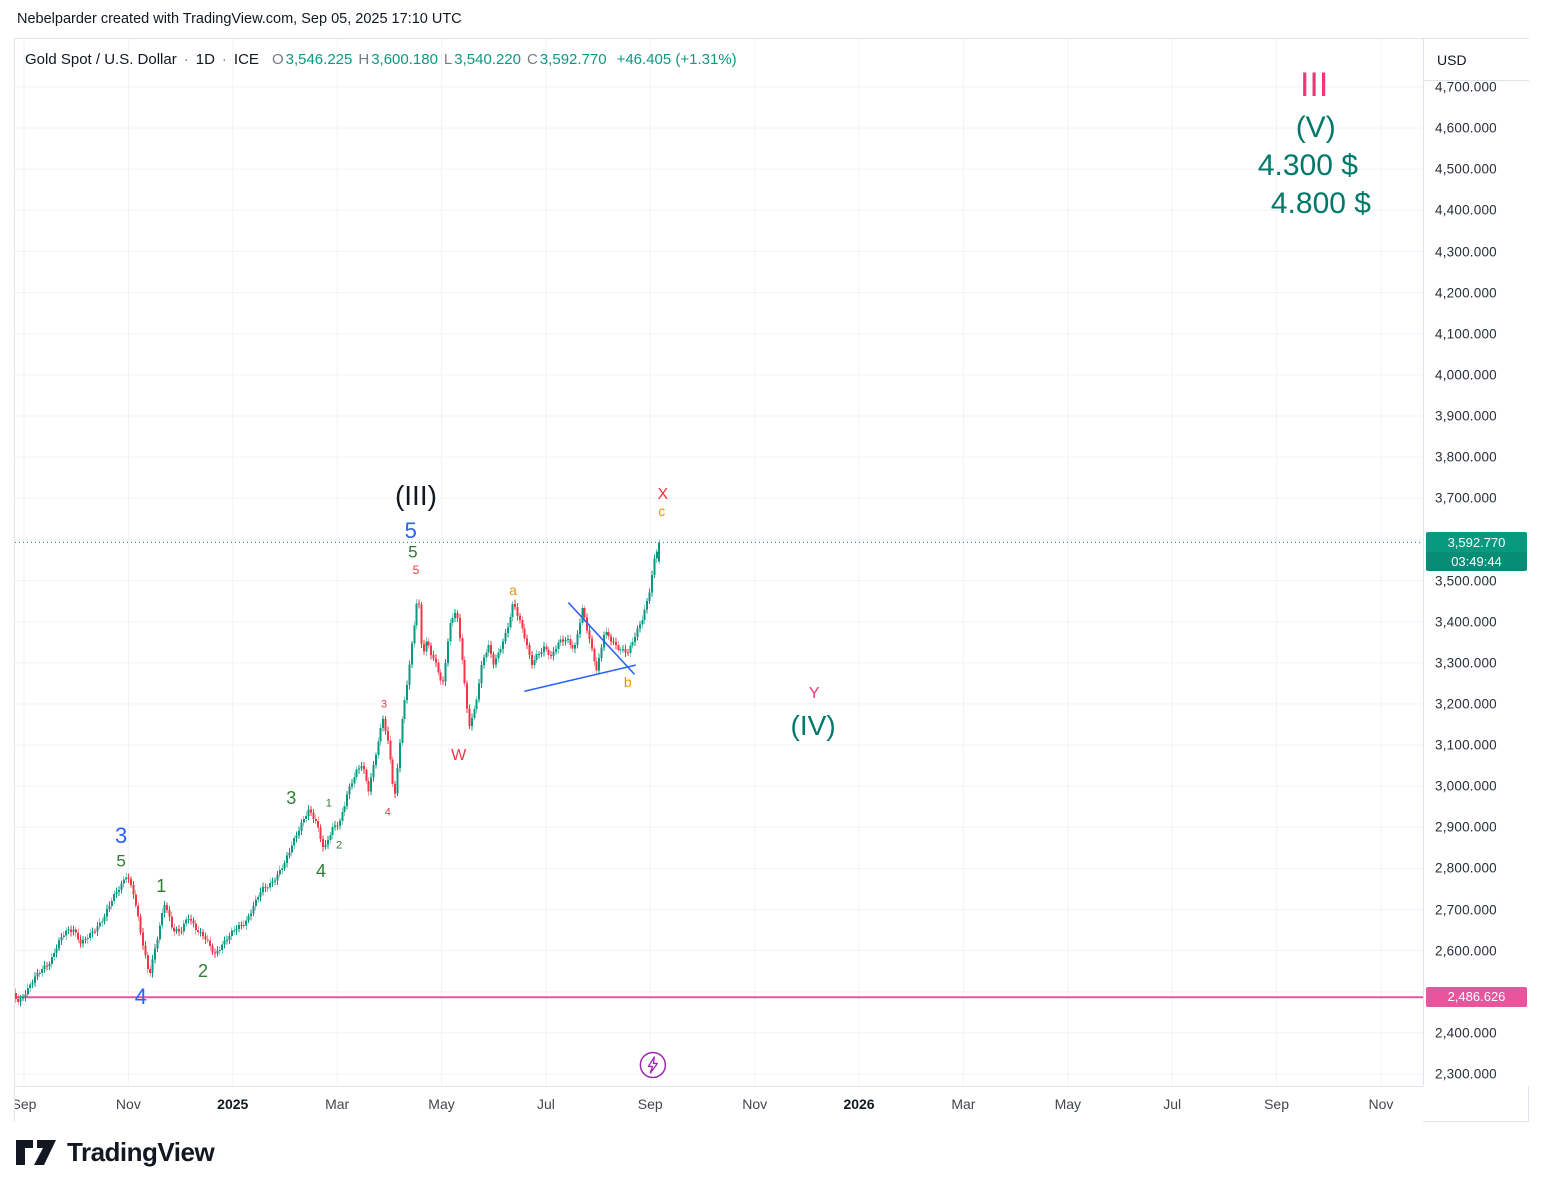 The width and height of the screenshot is (1543, 1200). Describe the element at coordinates (277, 59) in the screenshot. I see `open-label: O` at that location.